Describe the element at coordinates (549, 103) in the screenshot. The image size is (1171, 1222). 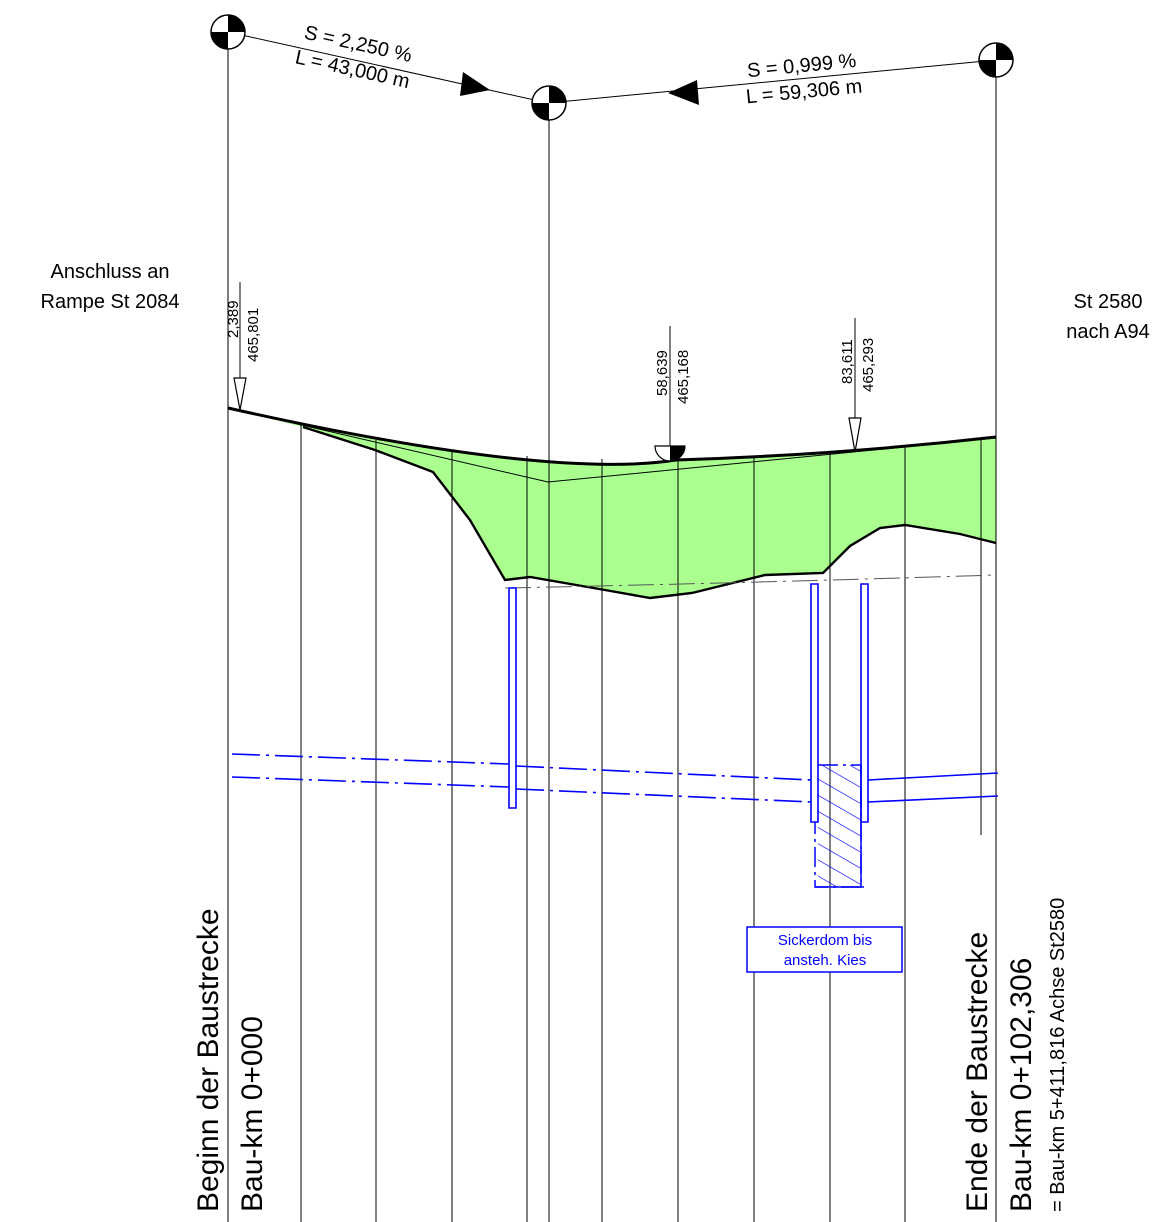
I see `pvi-marker-middle` at that location.